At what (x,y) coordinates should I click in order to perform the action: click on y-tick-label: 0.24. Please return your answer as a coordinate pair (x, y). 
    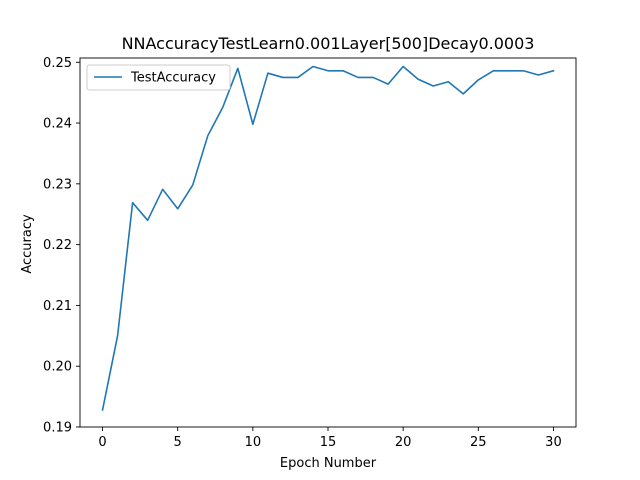
    Looking at the image, I should click on (57, 124).